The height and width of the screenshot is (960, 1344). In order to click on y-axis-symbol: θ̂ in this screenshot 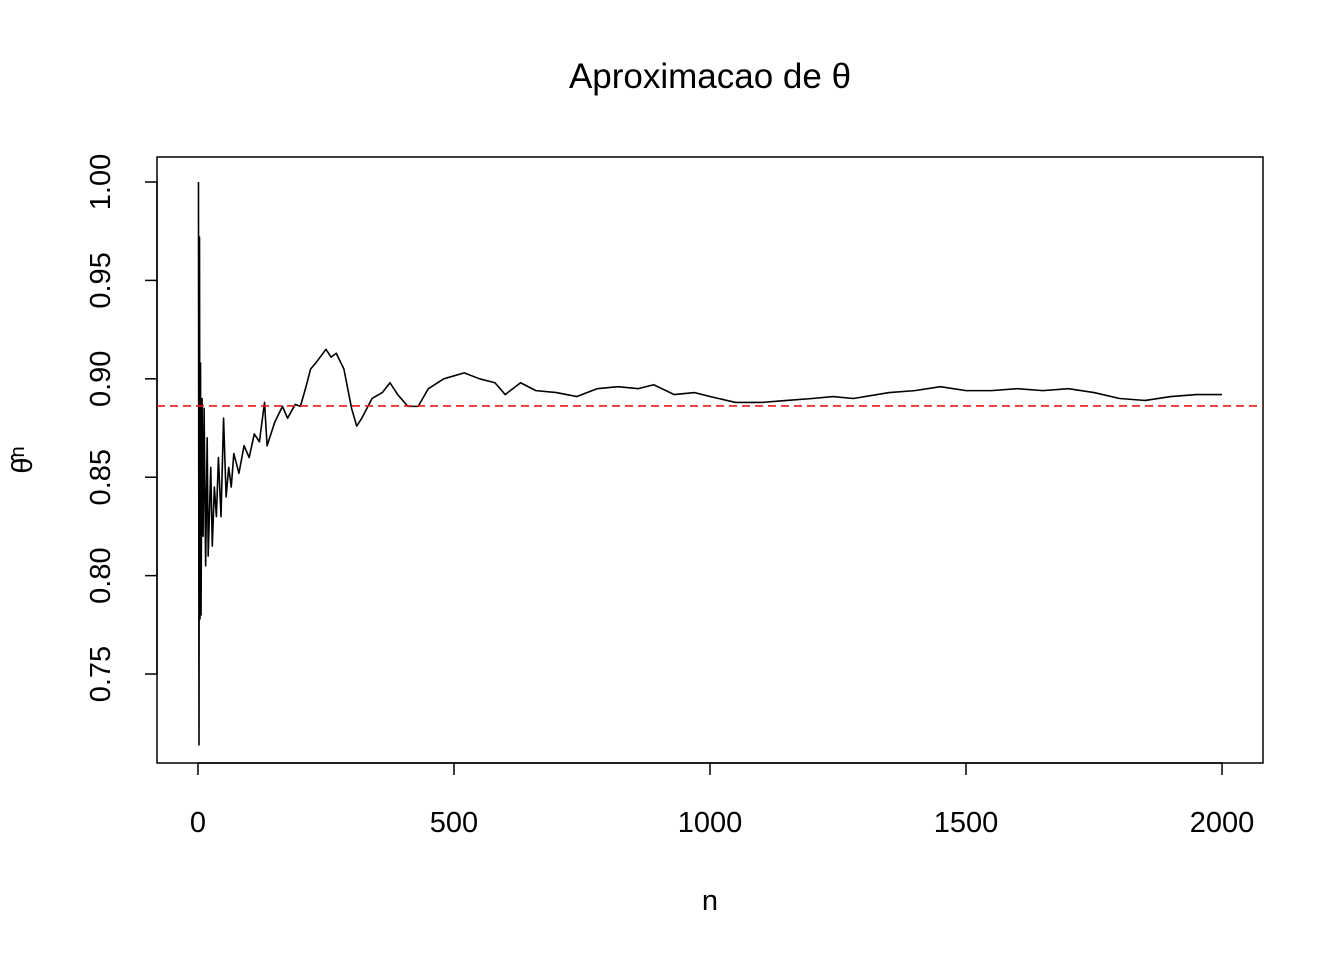, I will do `click(23, 463)`.